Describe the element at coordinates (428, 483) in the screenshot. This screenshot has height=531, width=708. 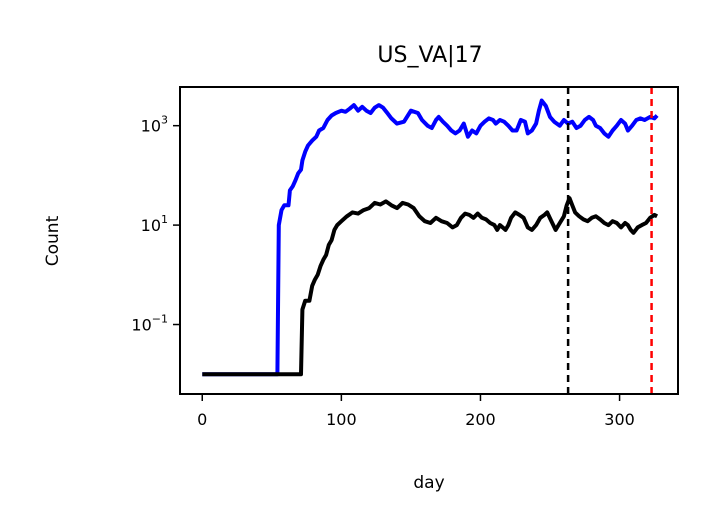
I see `x-axis-label: day` at that location.